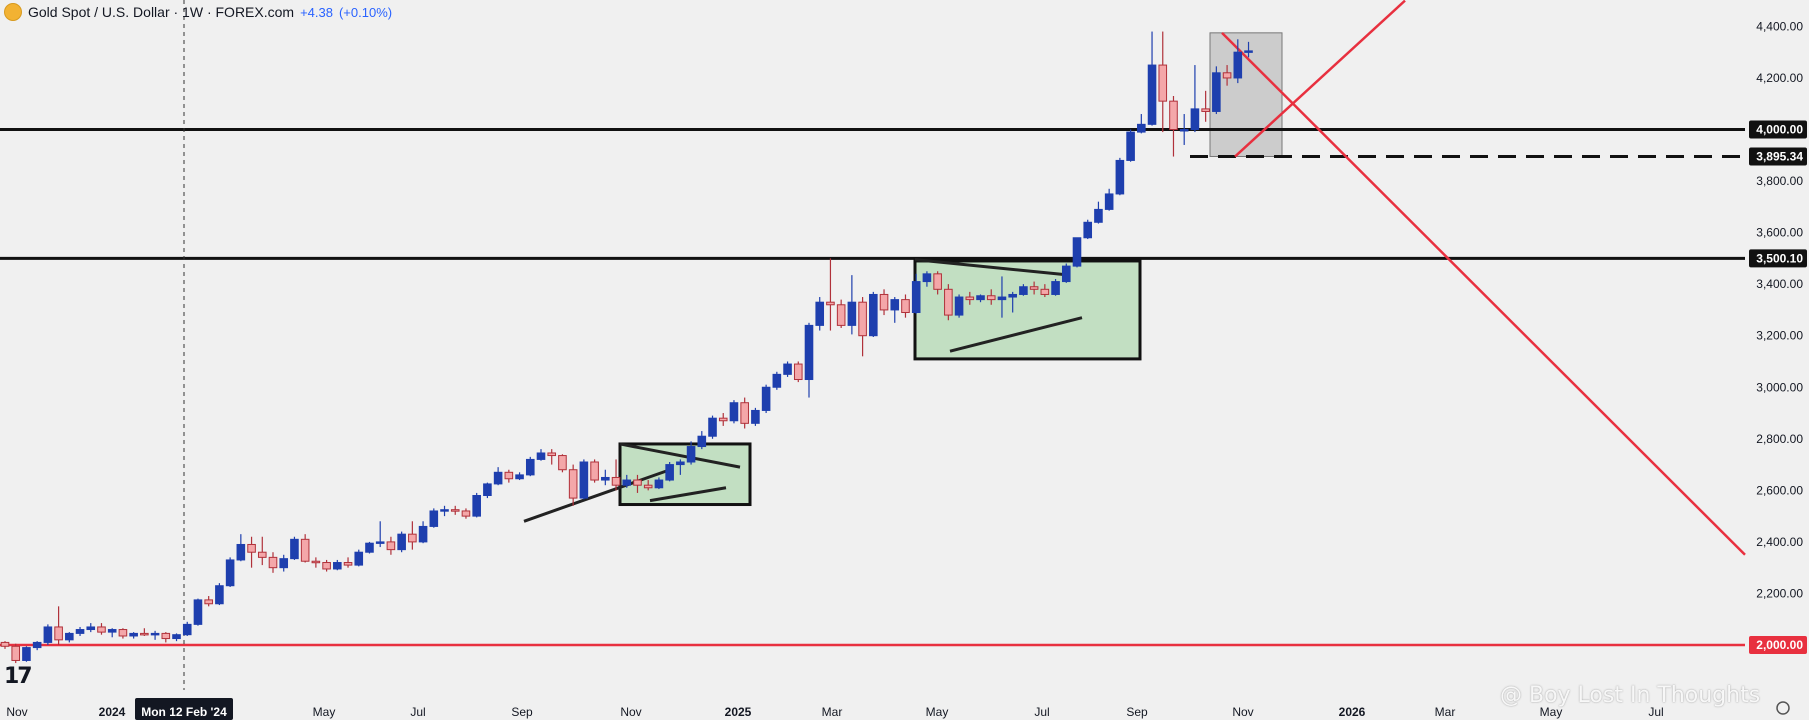  Describe the element at coordinates (872, 705) in the screenshot. I see `time-axis` at that location.